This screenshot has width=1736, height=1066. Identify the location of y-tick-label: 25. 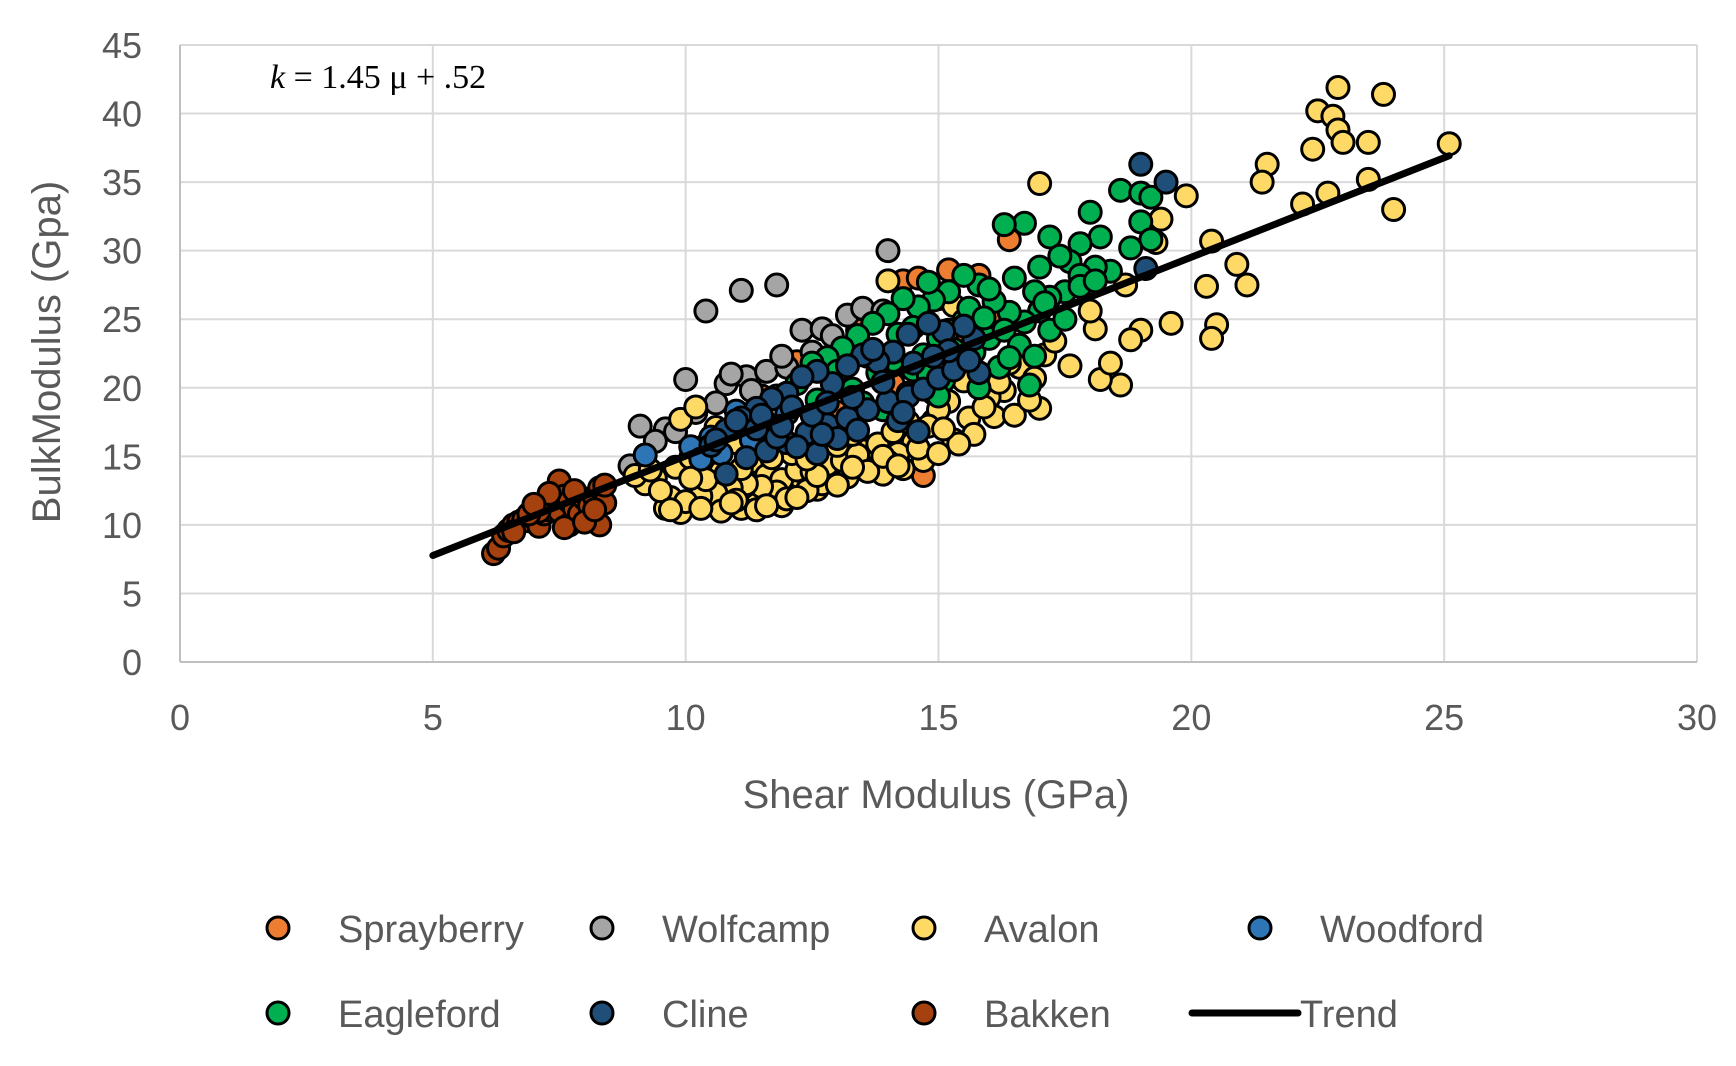
(122, 319).